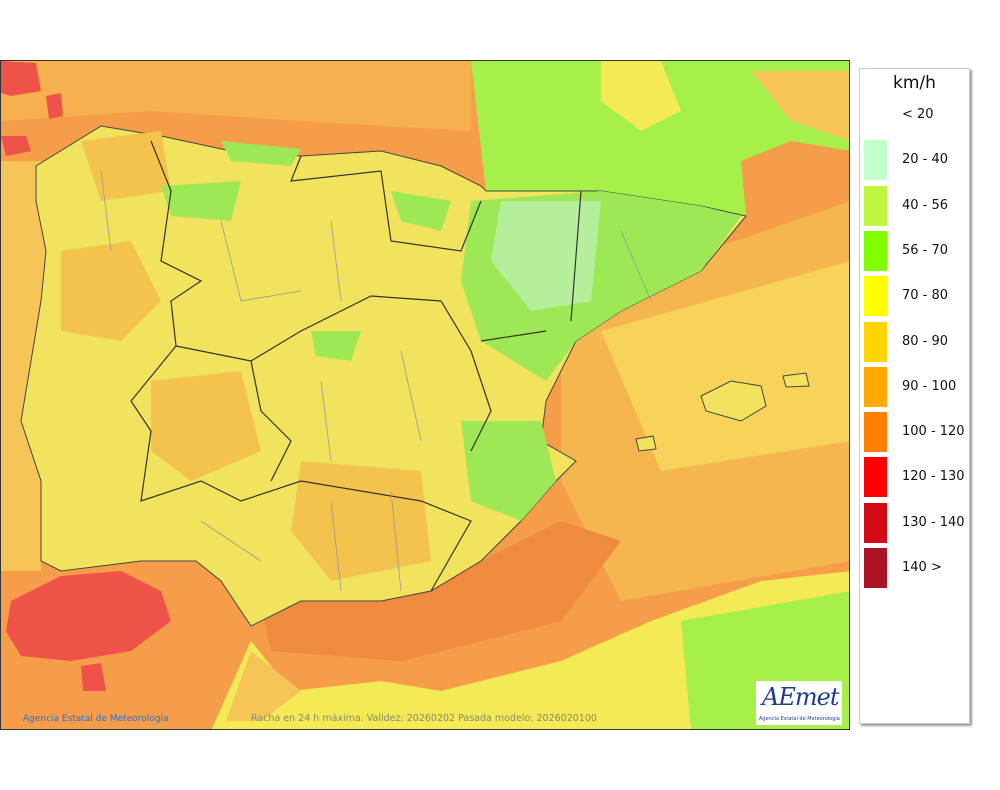  Describe the element at coordinates (925, 205) in the screenshot. I see `legend-label: 40 - 56` at that location.